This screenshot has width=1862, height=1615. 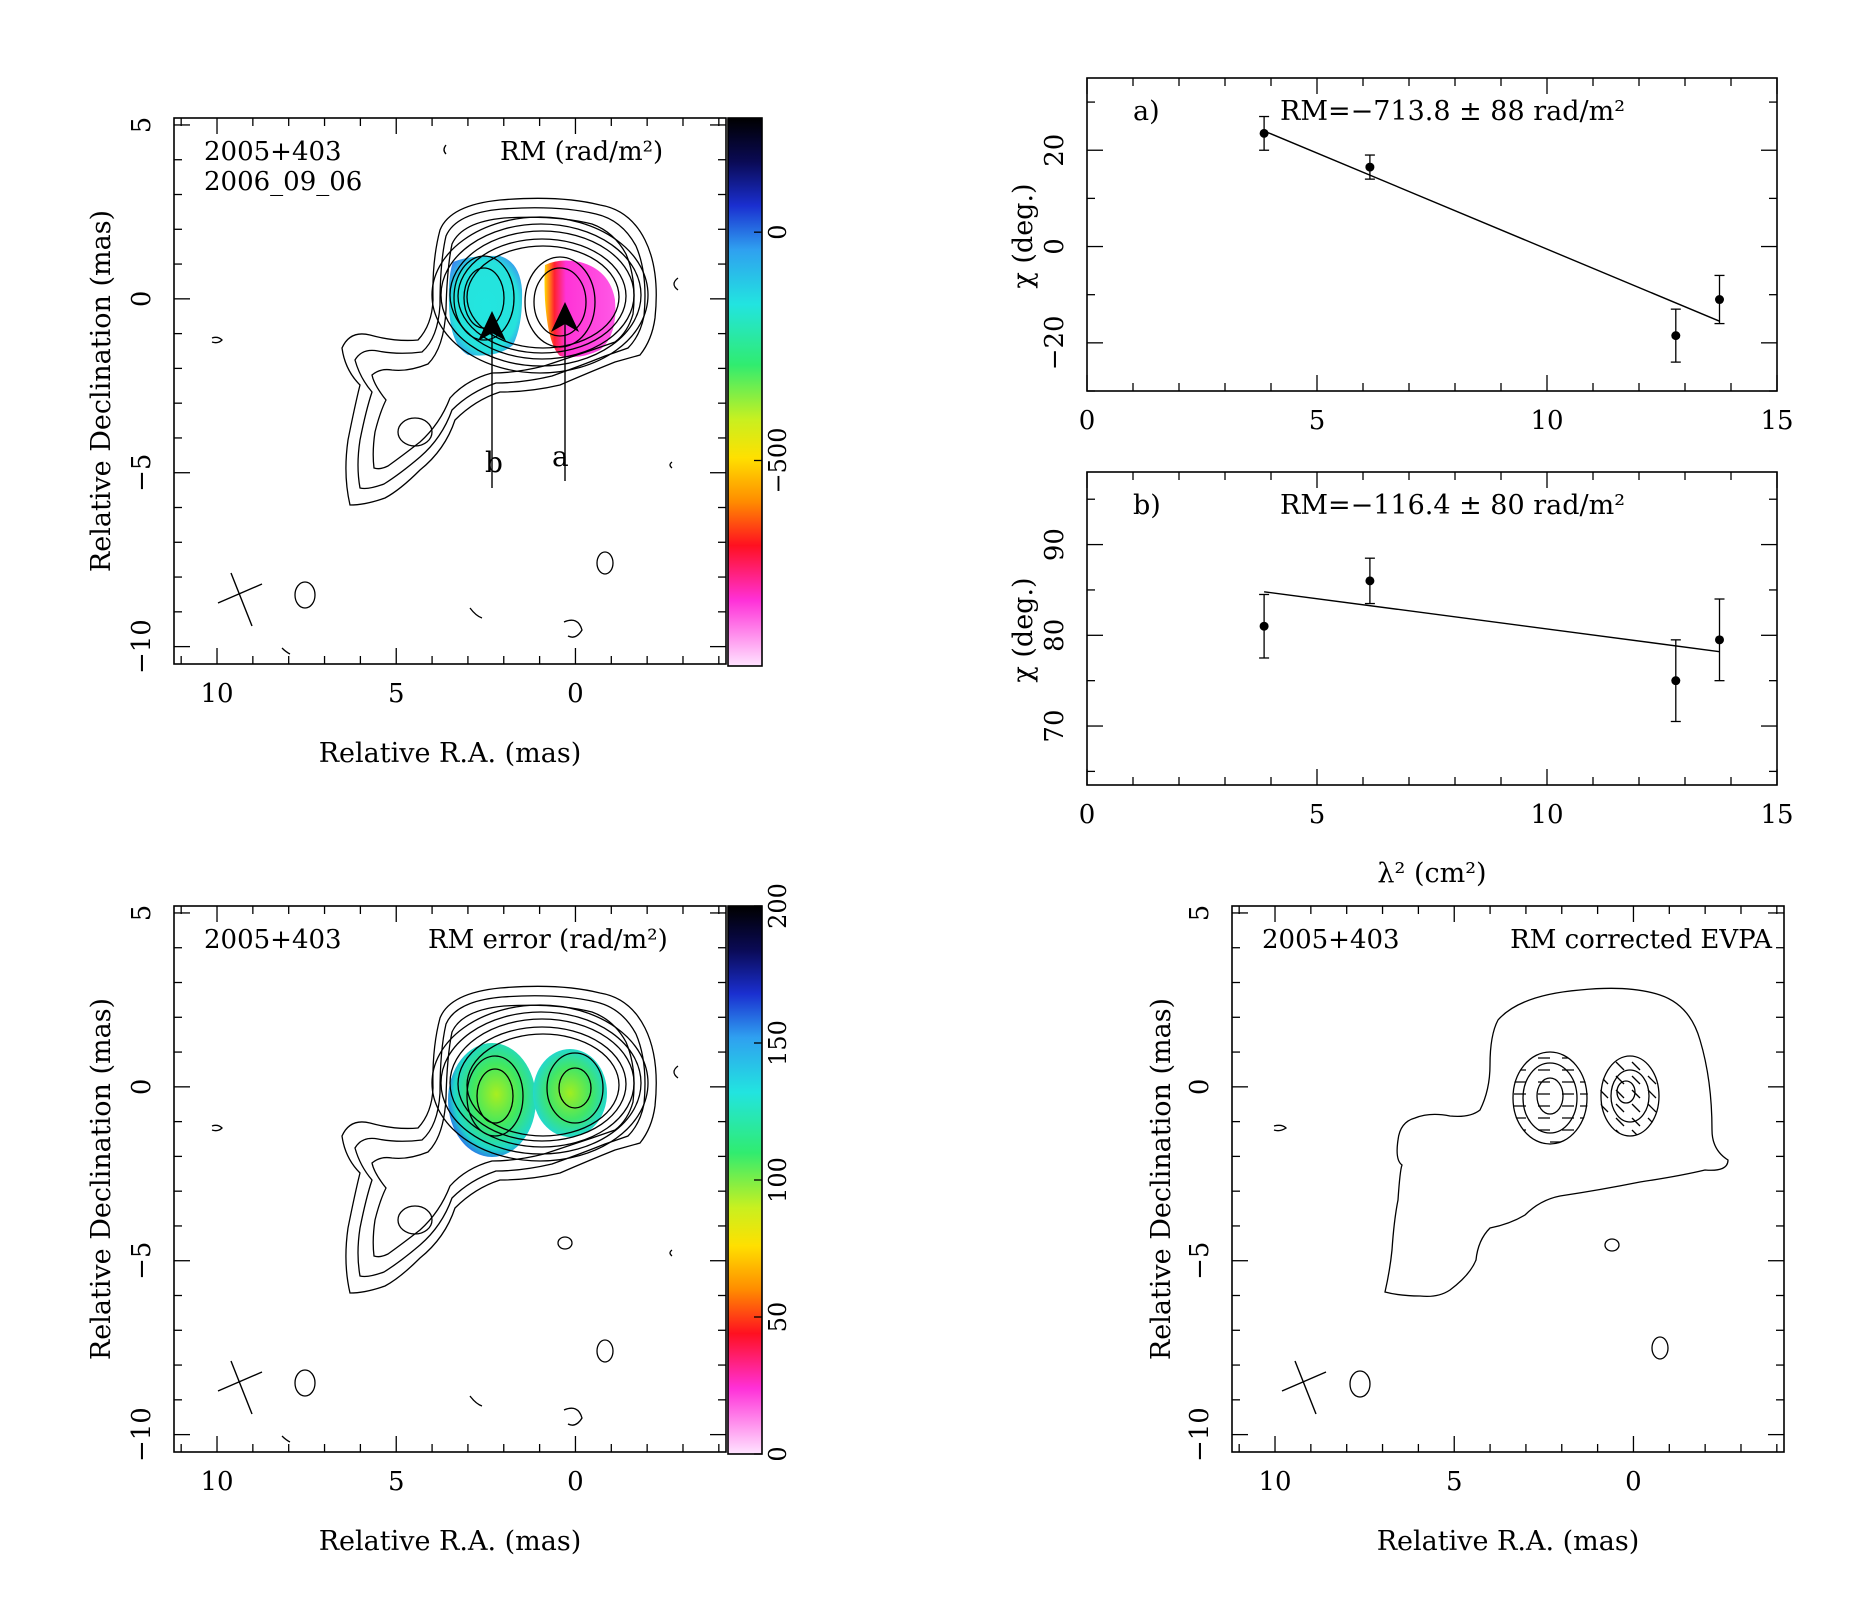 I want to click on fit-b-marks, so click(x=1492, y=640).